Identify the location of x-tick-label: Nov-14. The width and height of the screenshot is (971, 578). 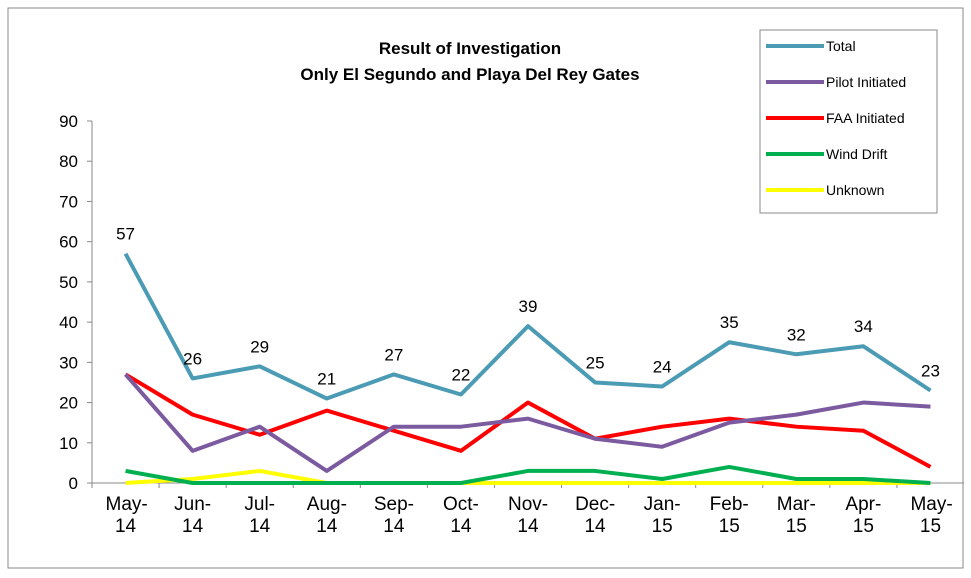
(528, 515).